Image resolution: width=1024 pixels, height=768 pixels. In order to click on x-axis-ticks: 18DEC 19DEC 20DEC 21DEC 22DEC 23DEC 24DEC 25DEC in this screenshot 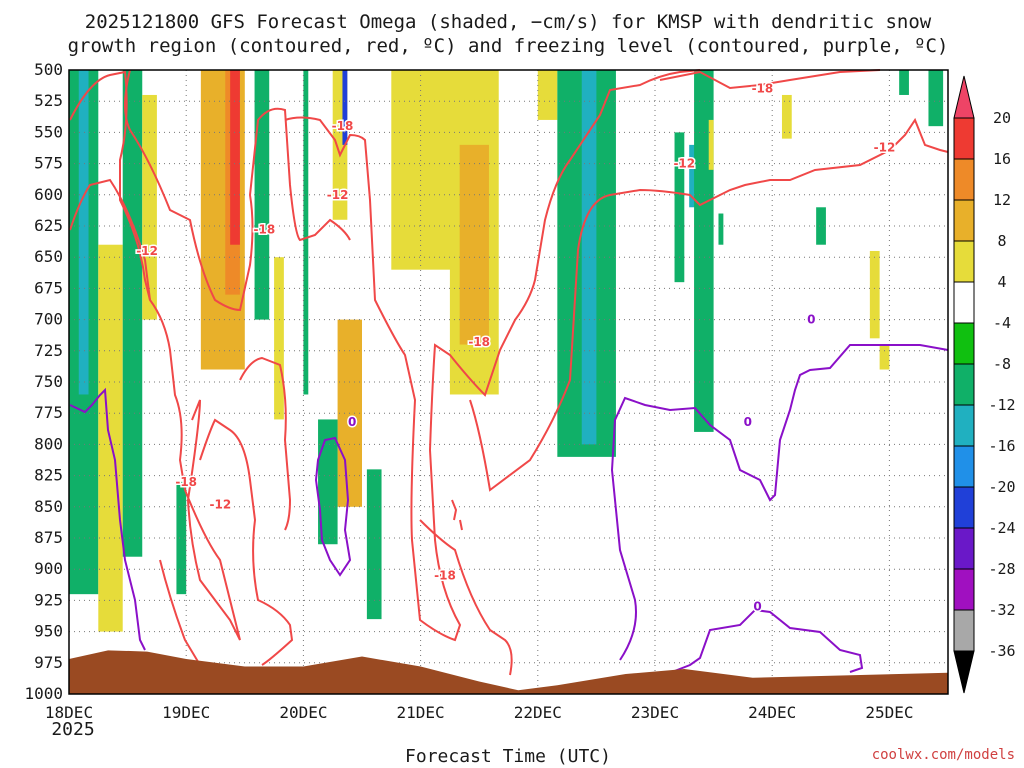, I will do `click(479, 712)`.